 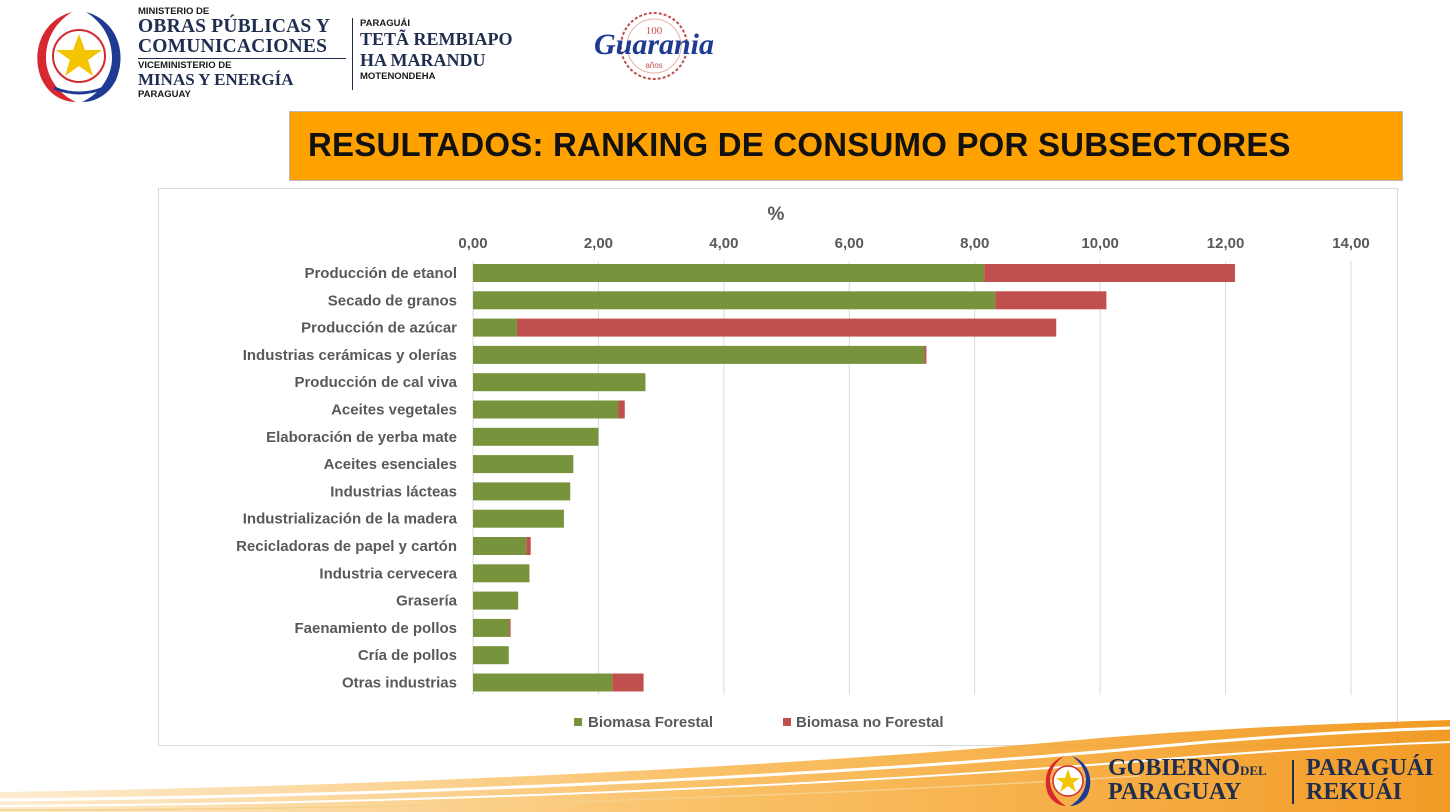 What do you see at coordinates (79, 57) in the screenshot?
I see `paraguay-emblem-icon` at bounding box center [79, 57].